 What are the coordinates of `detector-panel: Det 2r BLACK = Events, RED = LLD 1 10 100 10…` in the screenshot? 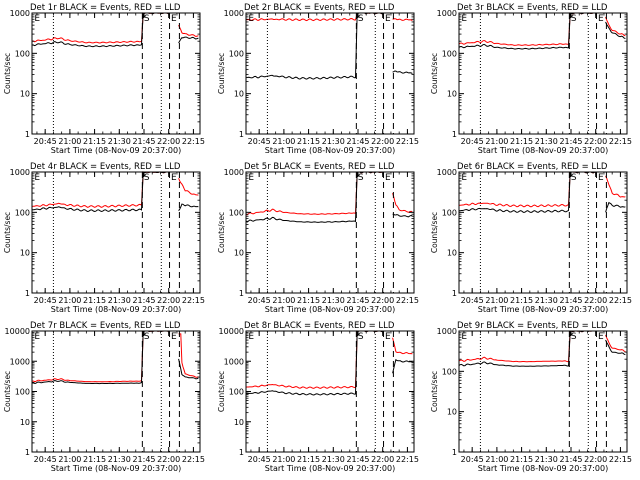 It's located at (318, 79).